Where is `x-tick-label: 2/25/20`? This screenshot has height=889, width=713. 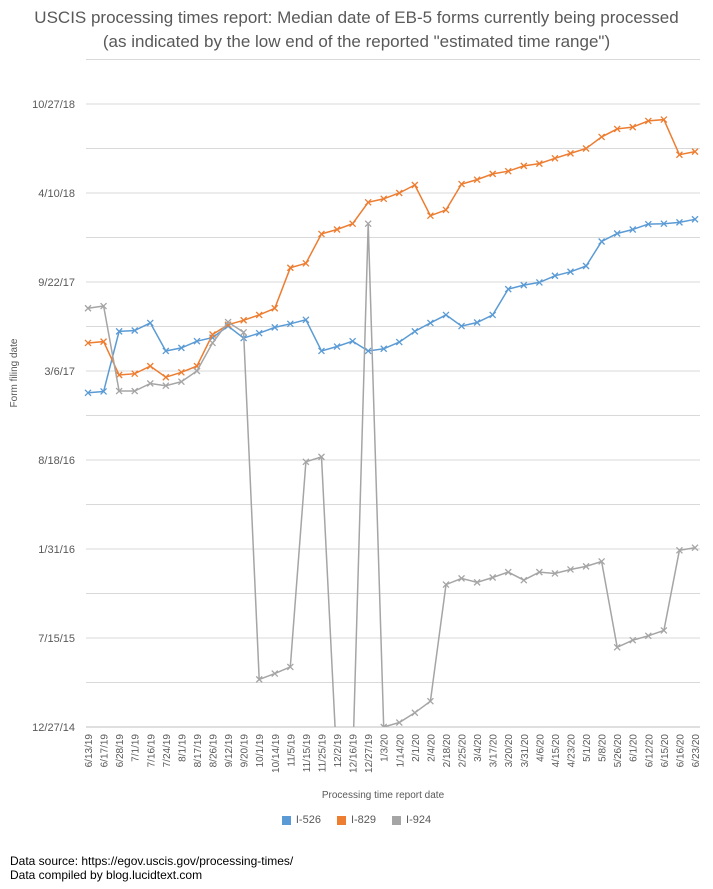 x-tick-label: 2/25/20 is located at coordinates (463, 751).